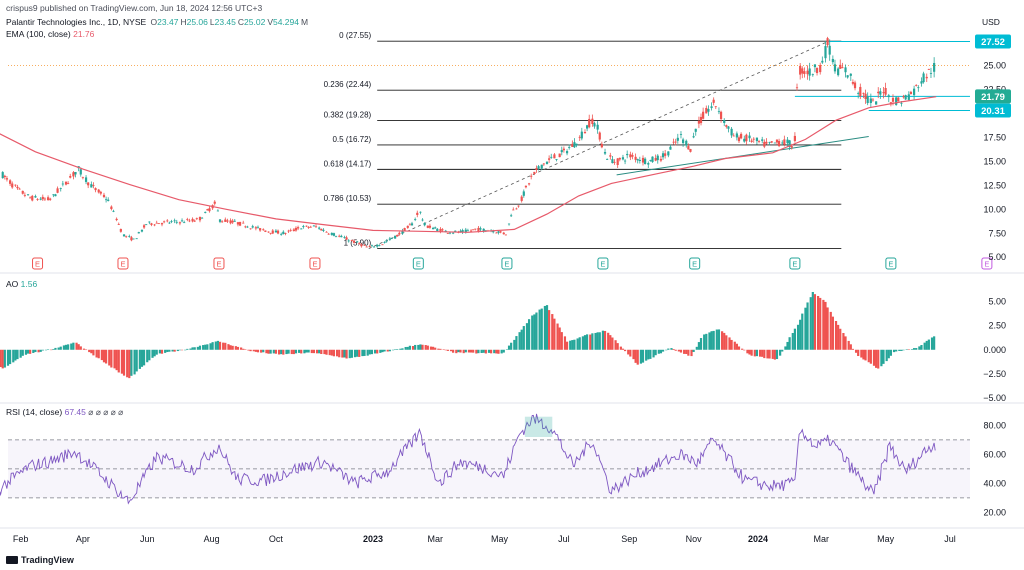  I want to click on fib-level-label: 0.5 (16.72), so click(351, 139).